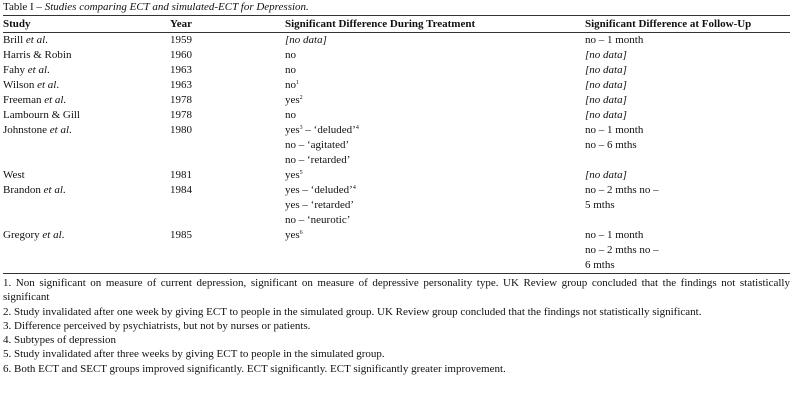 The height and width of the screenshot is (408, 793). I want to click on text: 5 mths, so click(600, 205).